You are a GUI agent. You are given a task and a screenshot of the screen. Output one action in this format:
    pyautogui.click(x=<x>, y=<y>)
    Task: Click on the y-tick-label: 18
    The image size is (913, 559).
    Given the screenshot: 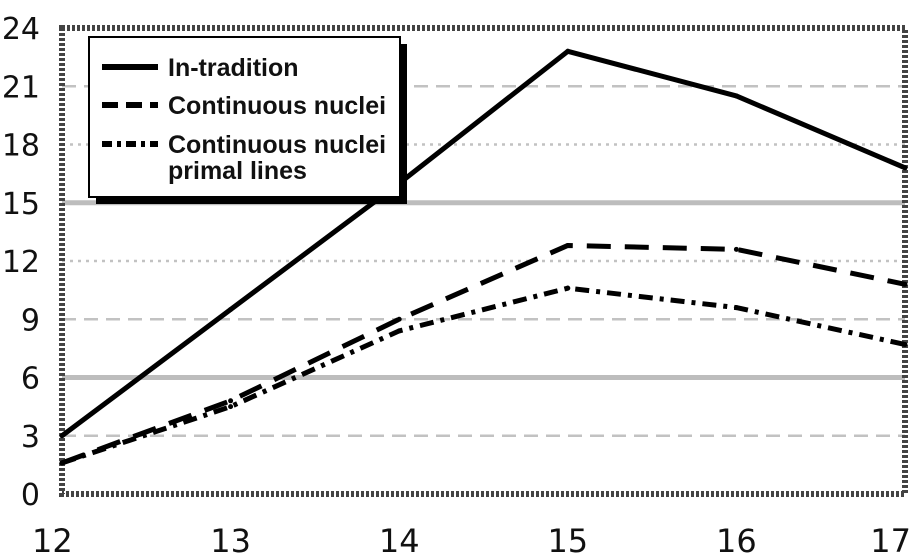 What is the action you would take?
    pyautogui.click(x=21, y=146)
    